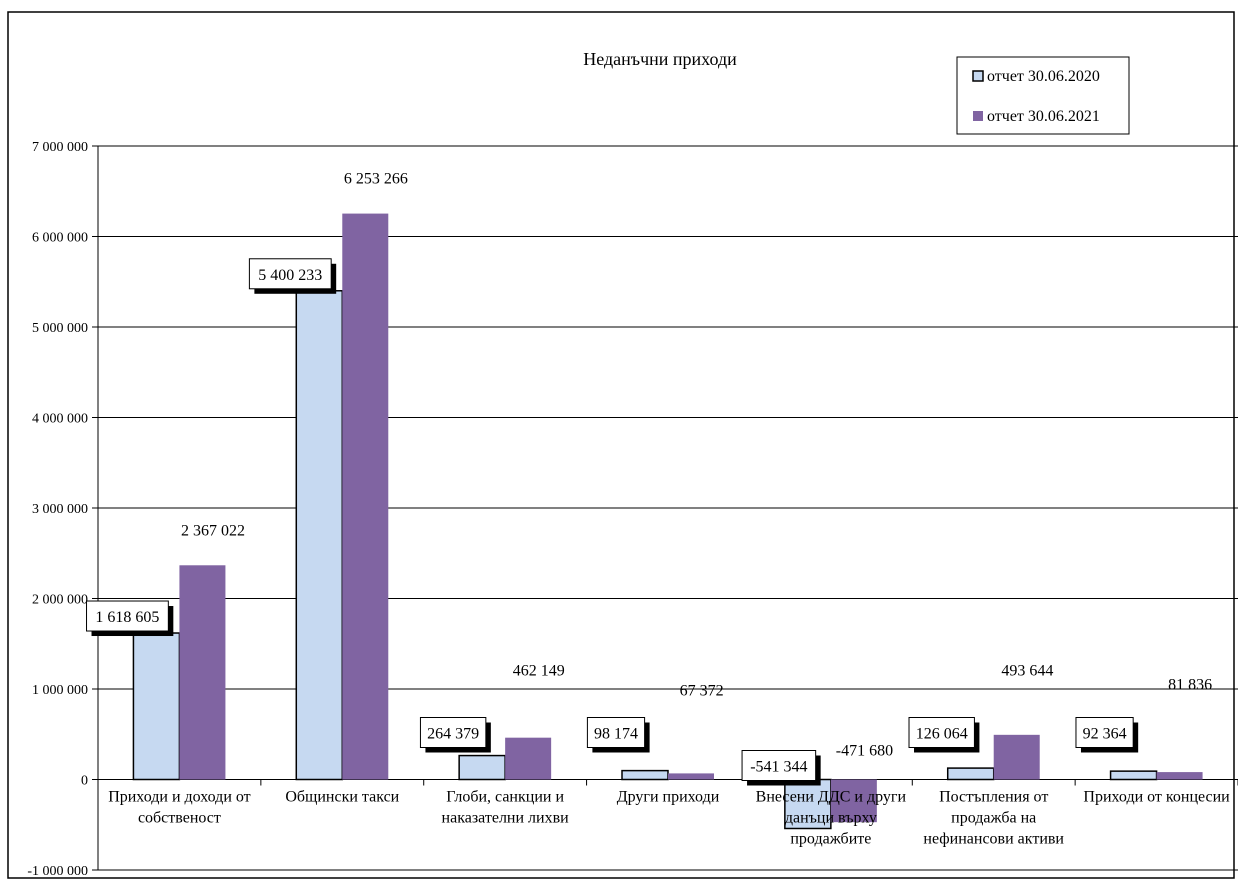 The width and height of the screenshot is (1238, 880). Describe the element at coordinates (376, 179) in the screenshot. I see `data-label-2021: 6 253 266` at that location.